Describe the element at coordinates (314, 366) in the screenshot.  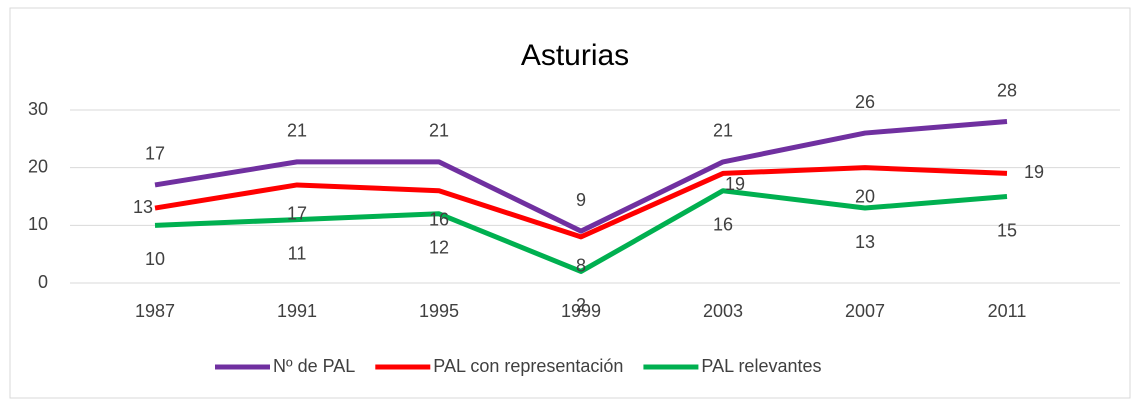
I see `legend-label: Nº de PAL` at that location.